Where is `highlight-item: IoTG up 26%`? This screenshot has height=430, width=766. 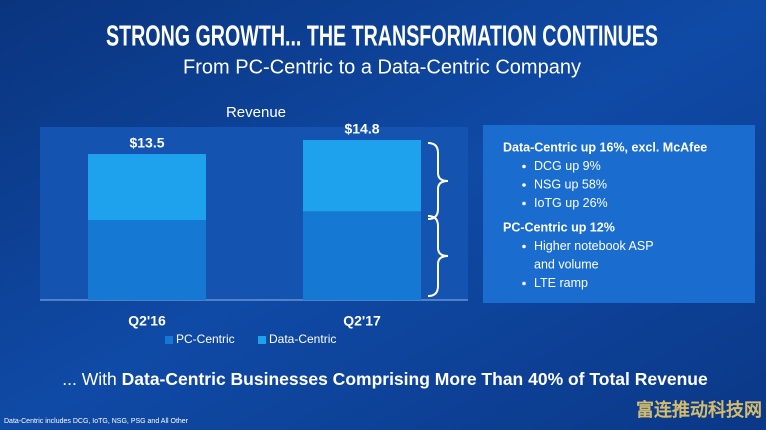 highlight-item: IoTG up 26% is located at coordinates (571, 203).